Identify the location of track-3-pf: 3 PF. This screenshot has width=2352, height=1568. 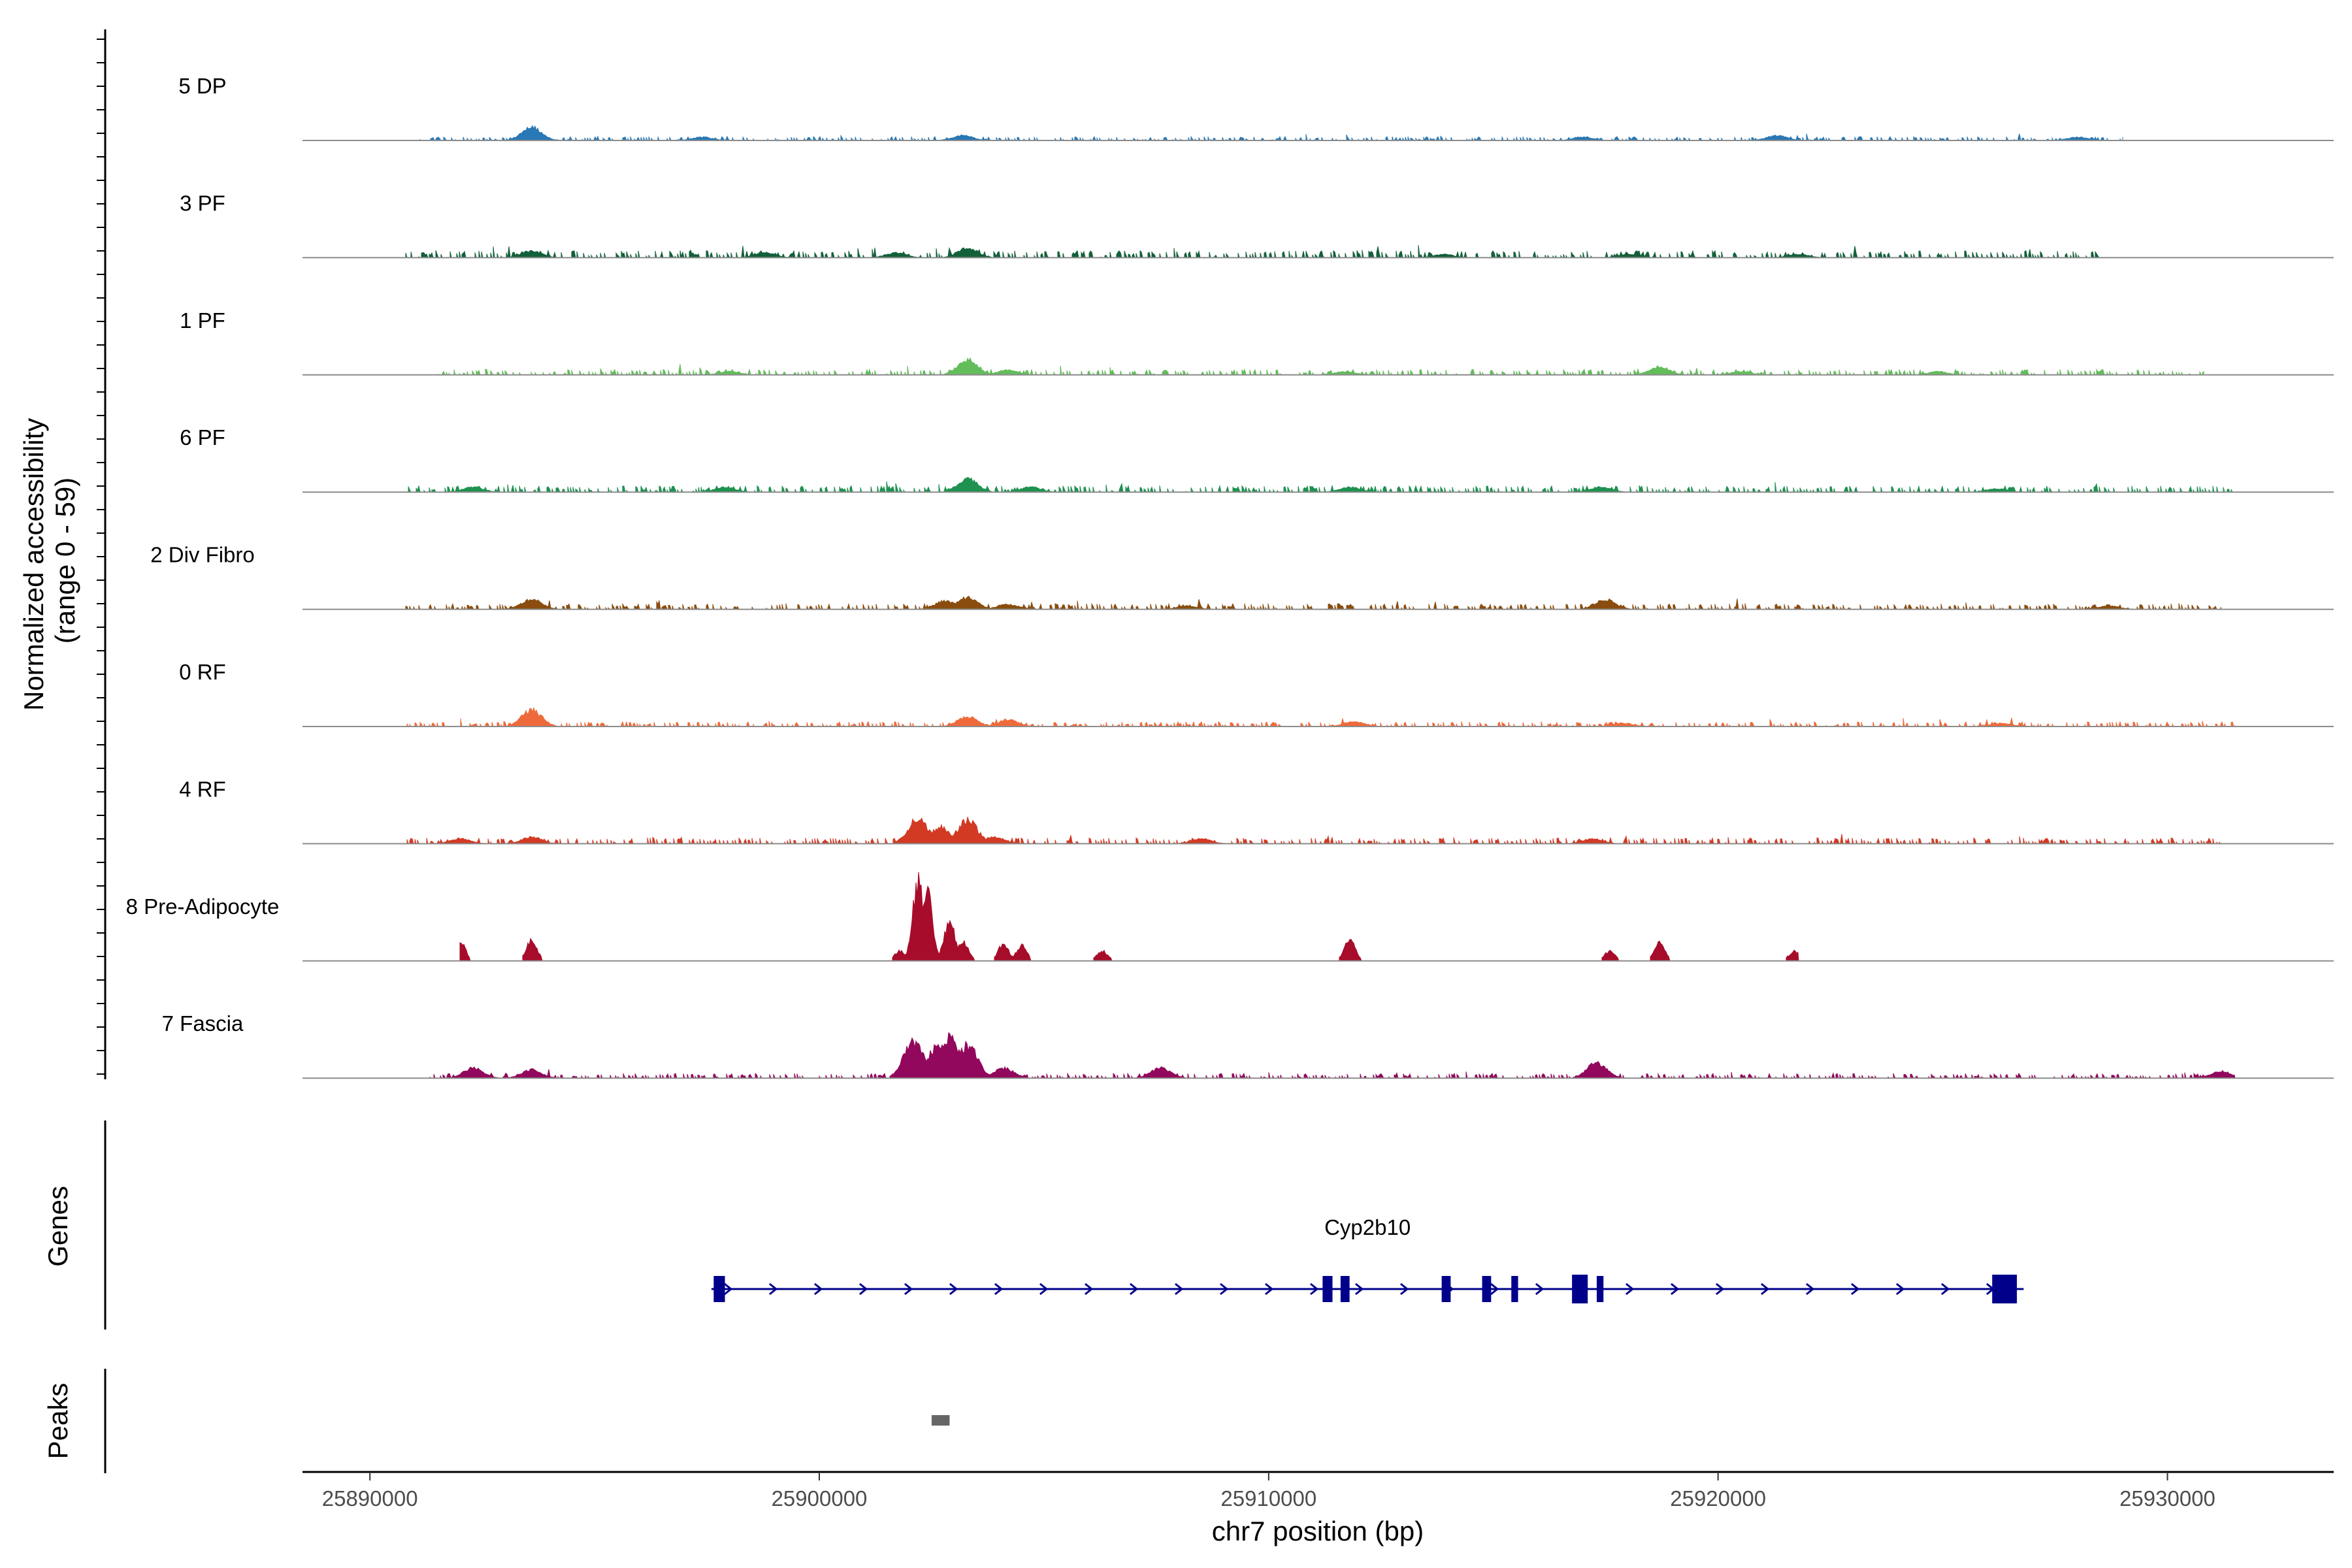
(1257, 225).